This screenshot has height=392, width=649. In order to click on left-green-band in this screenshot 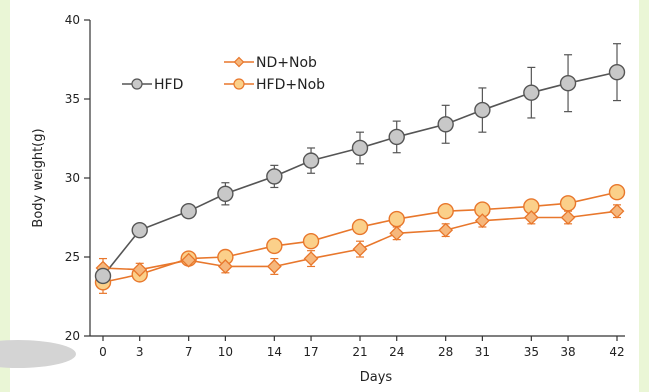, I will do `click(5, 196)`.